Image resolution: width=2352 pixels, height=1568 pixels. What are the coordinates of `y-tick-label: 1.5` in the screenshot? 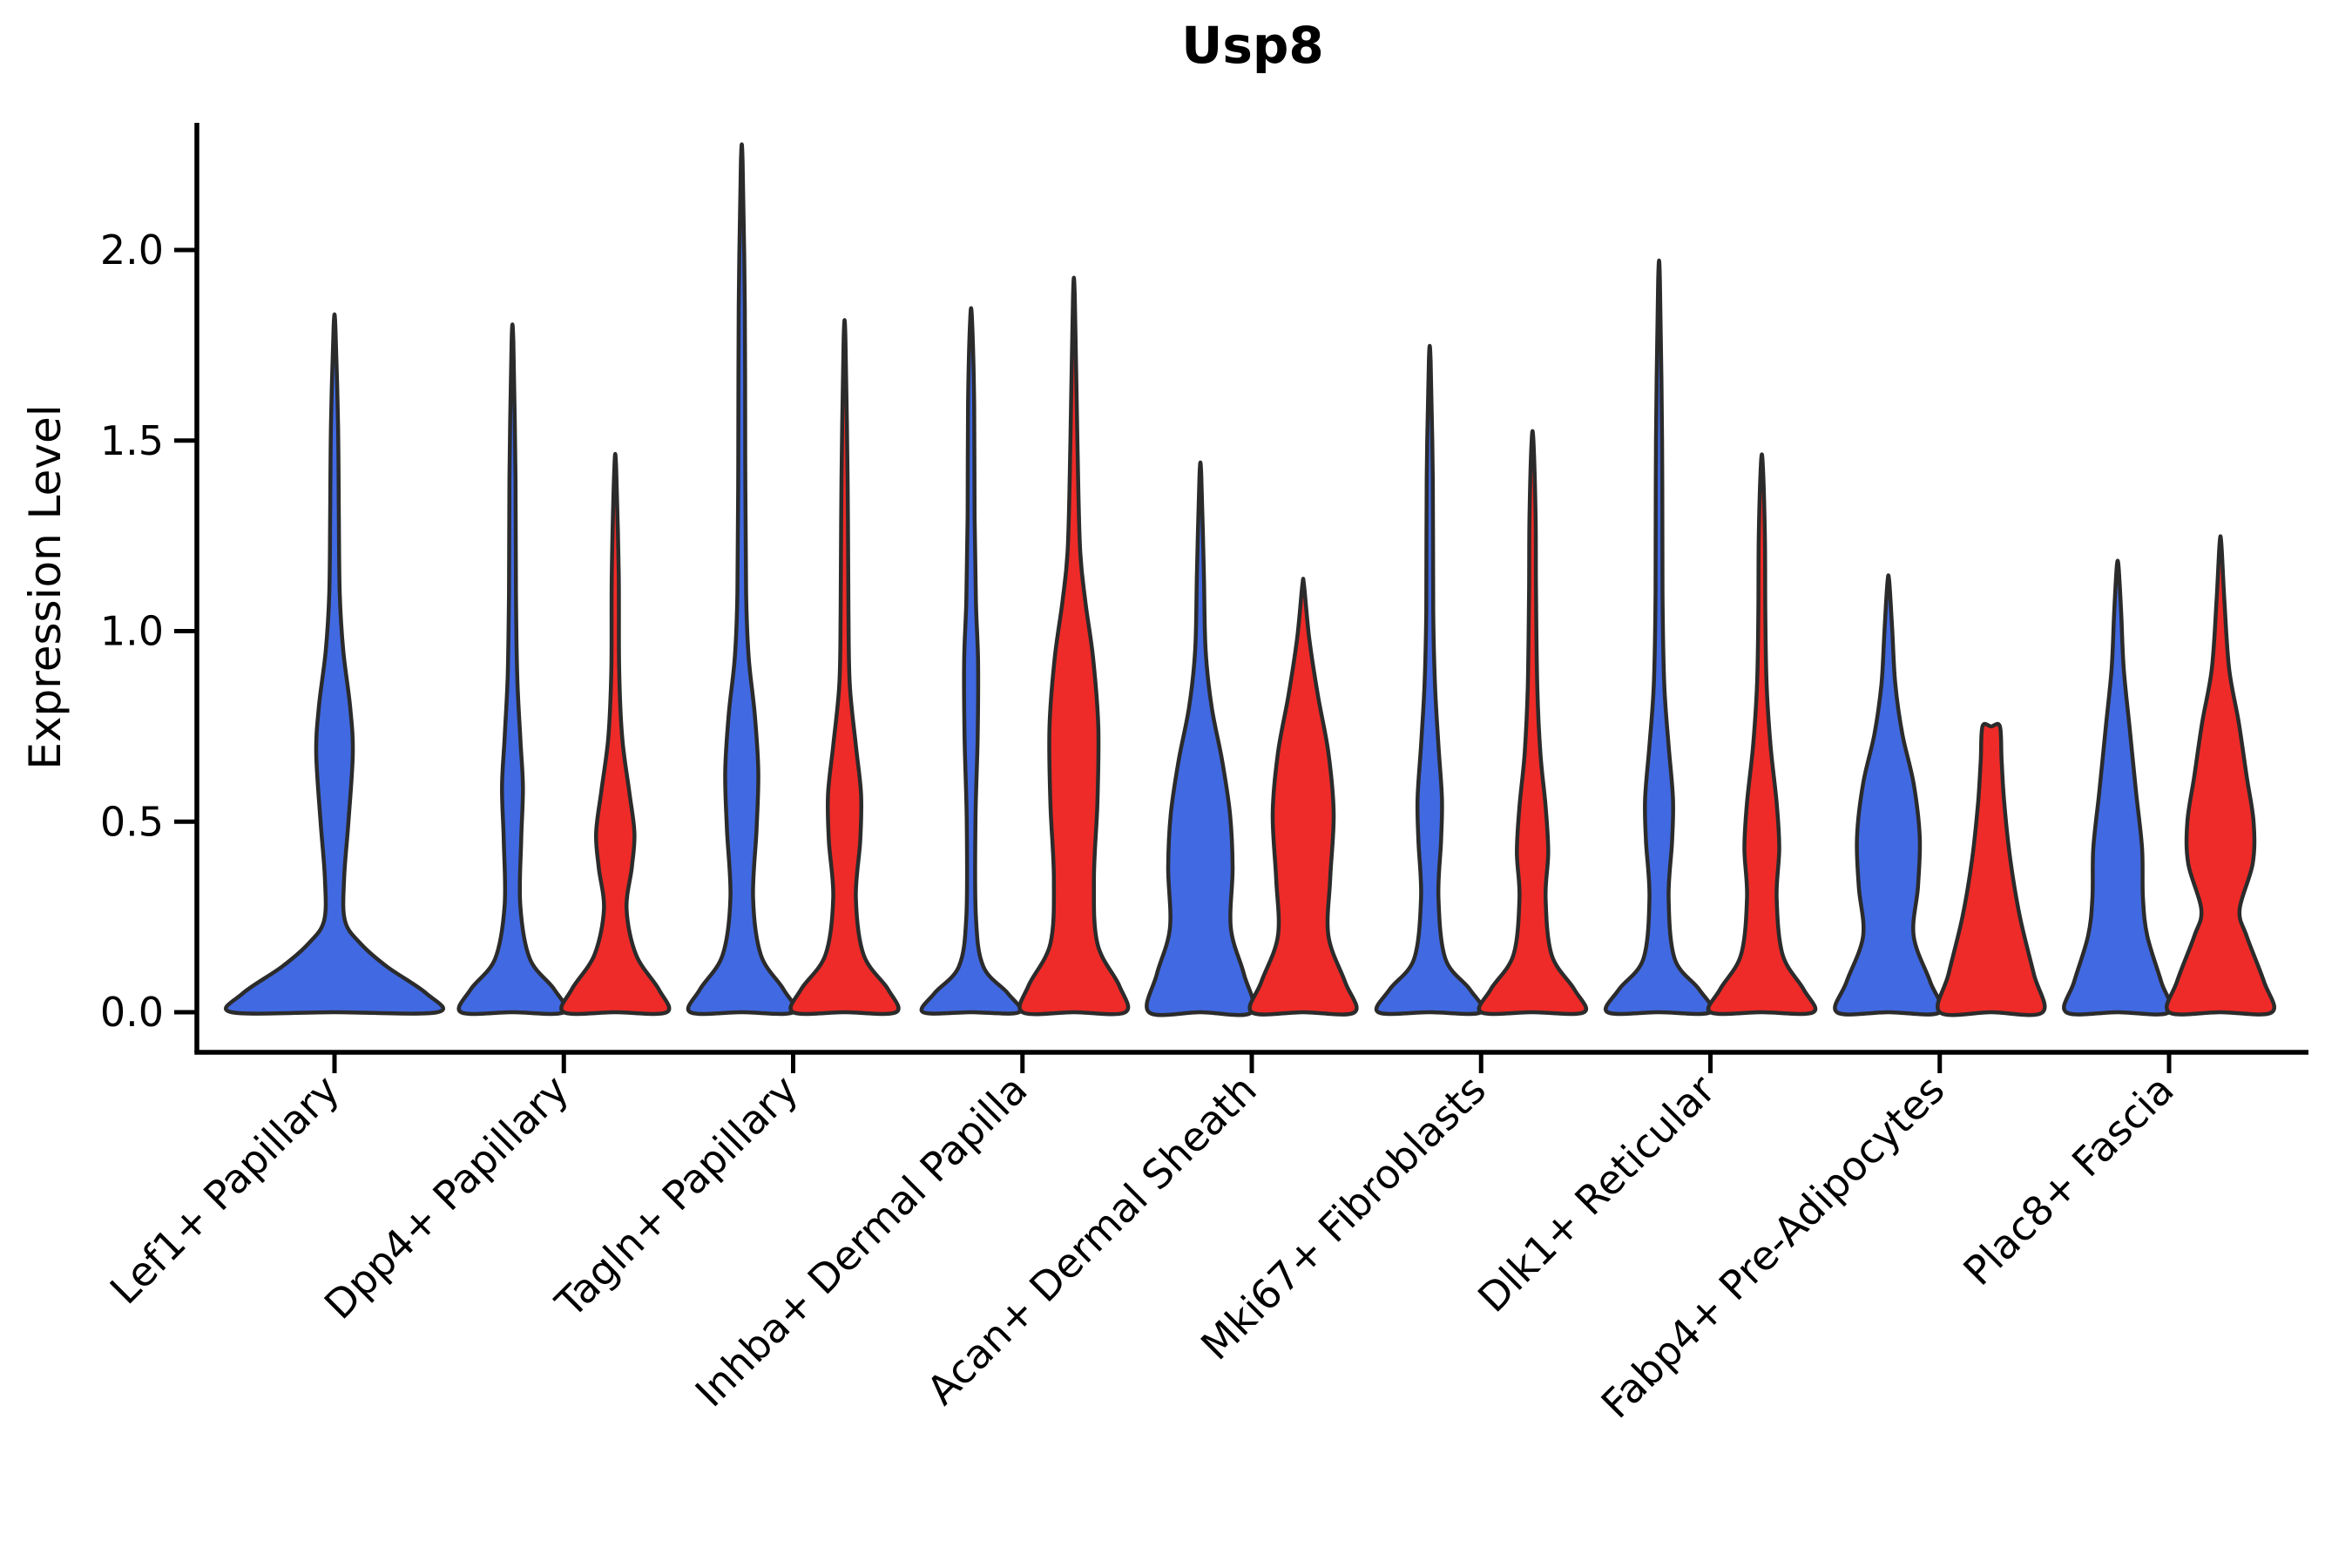 It's located at (132, 440).